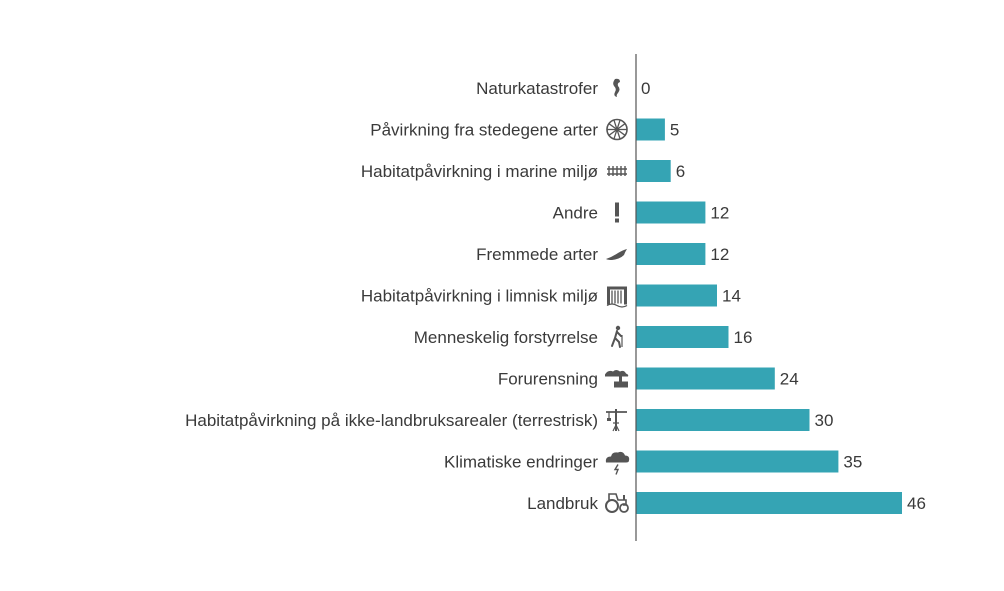  I want to click on hiker-icon, so click(617, 336).